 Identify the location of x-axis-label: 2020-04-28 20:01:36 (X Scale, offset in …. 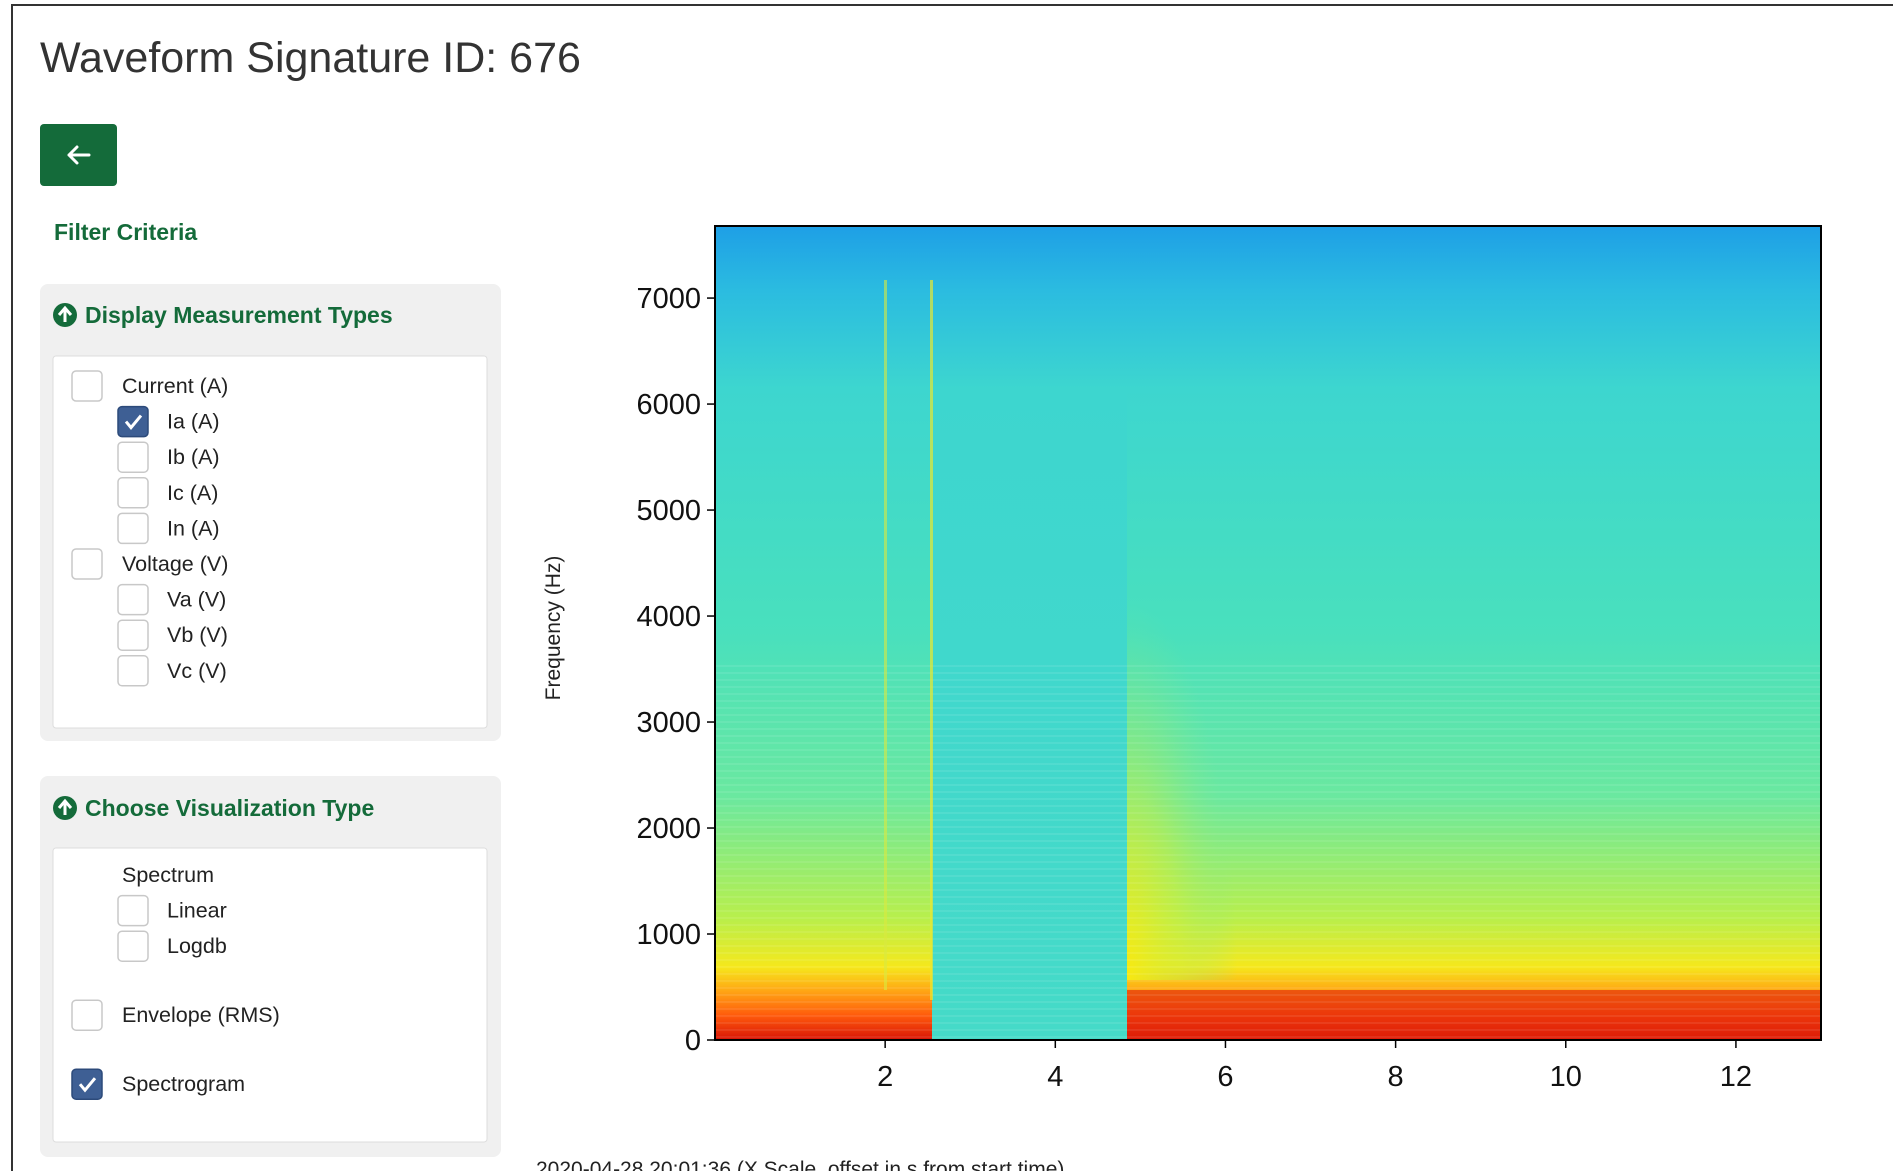
(800, 1164).